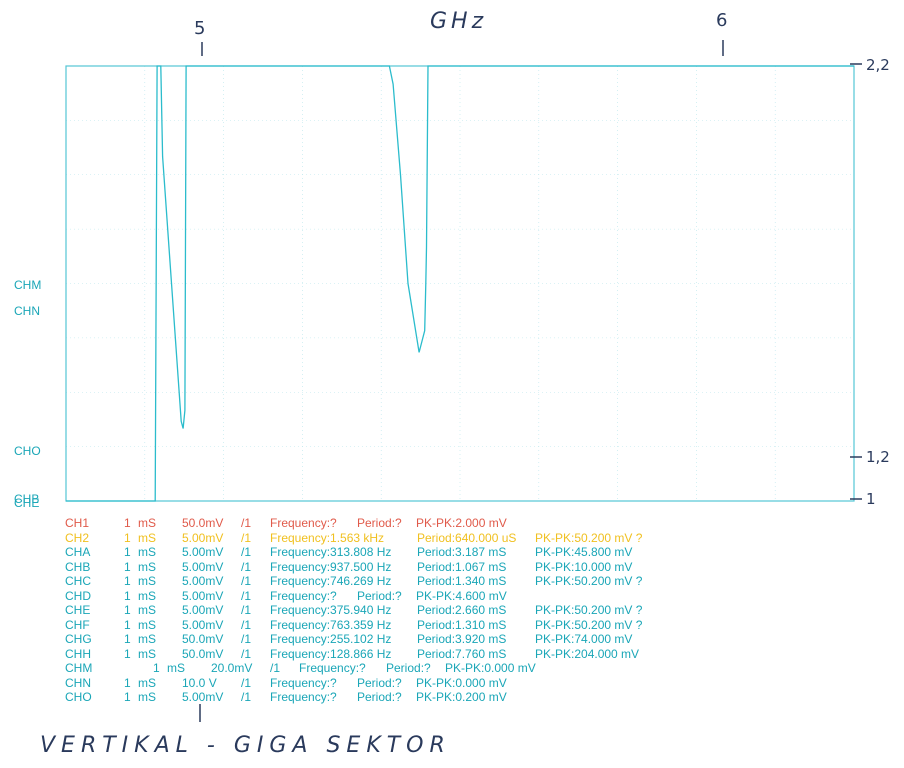 This screenshot has height=768, width=904. I want to click on readout-freq: Frequency:937.500 Hz, so click(331, 566).